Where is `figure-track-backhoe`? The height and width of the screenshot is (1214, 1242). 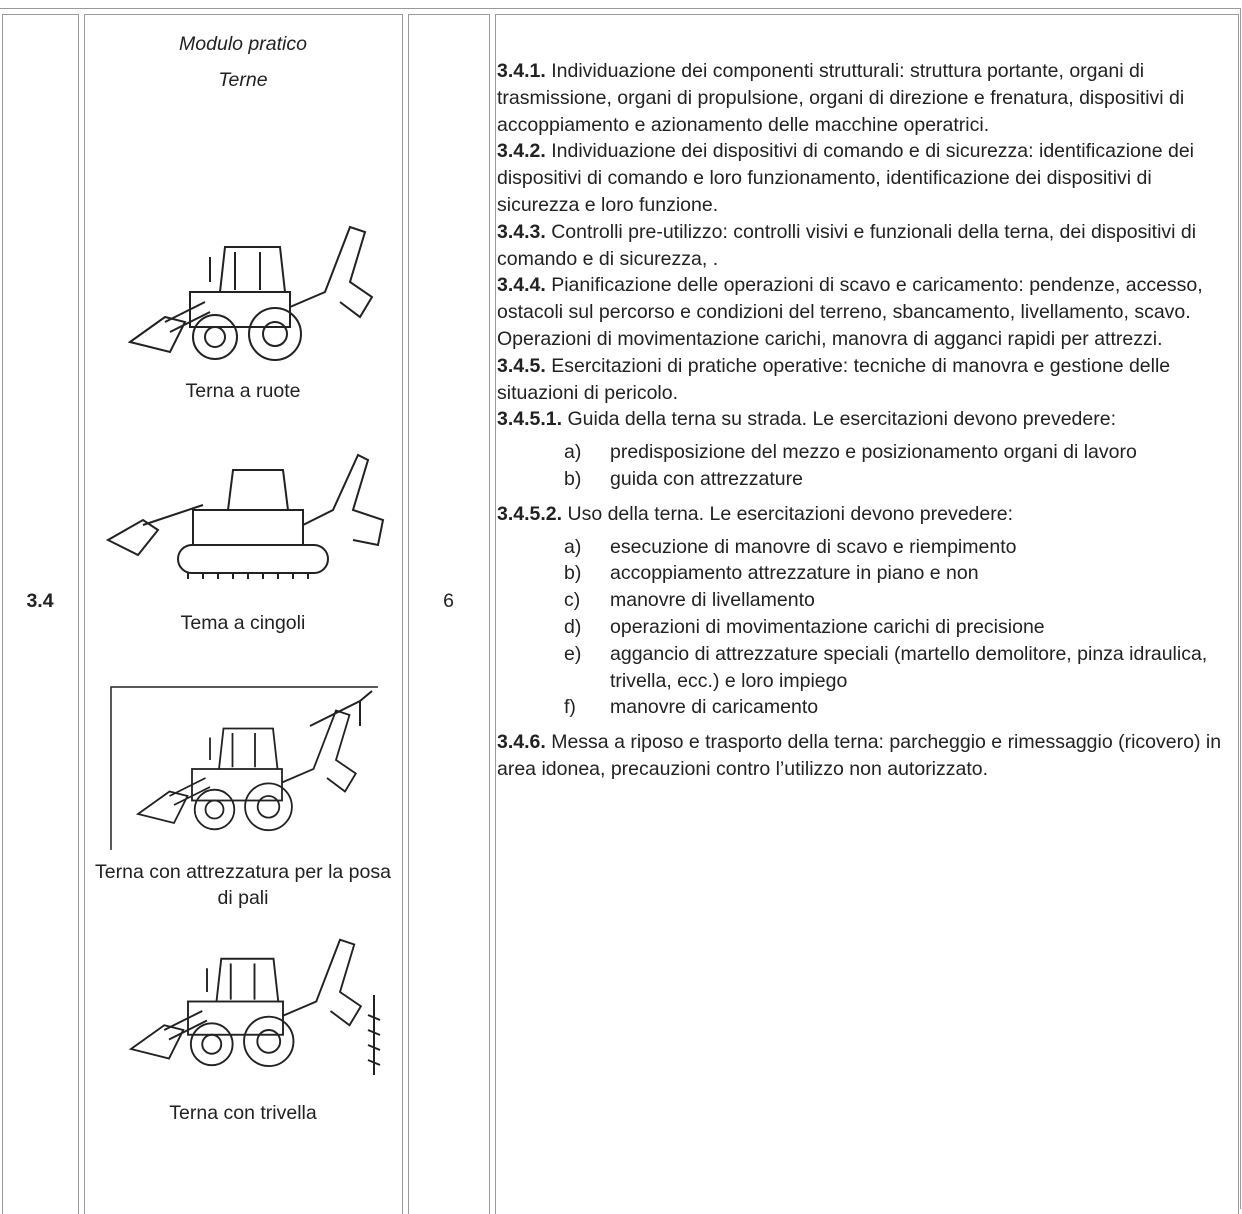
figure-track-backhoe is located at coordinates (245, 517).